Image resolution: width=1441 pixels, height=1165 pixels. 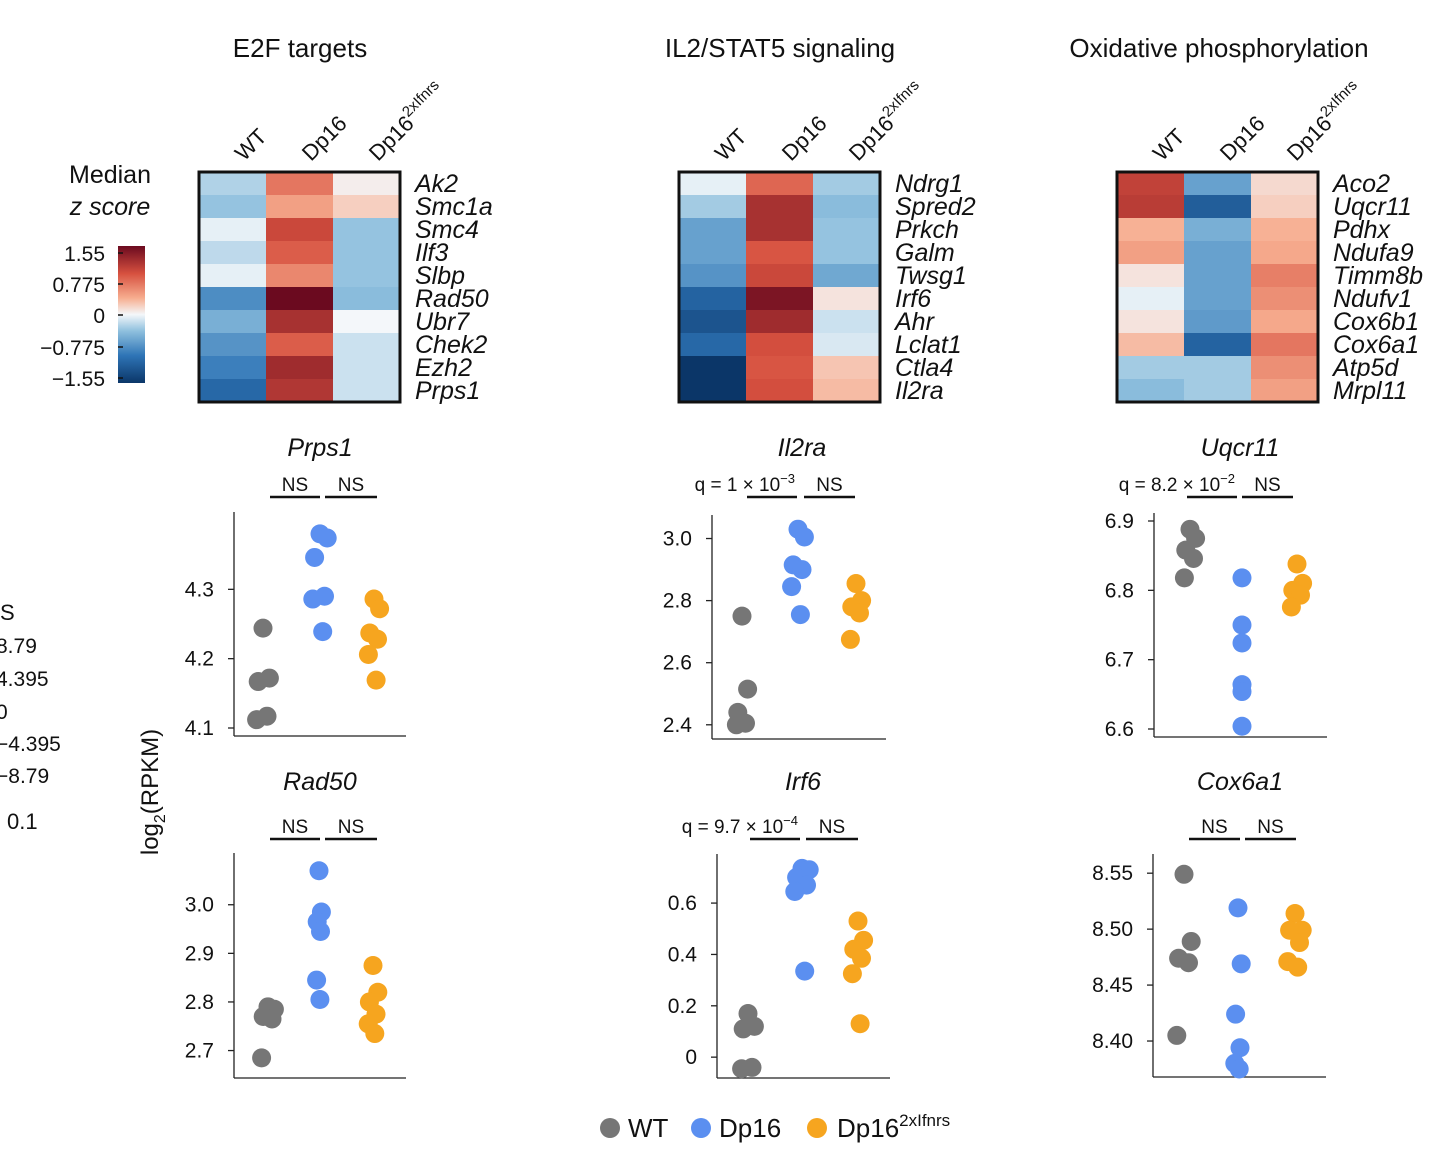 What do you see at coordinates (745, 483) in the screenshot?
I see `comparison-qvalue: q = 1 × 10−3` at bounding box center [745, 483].